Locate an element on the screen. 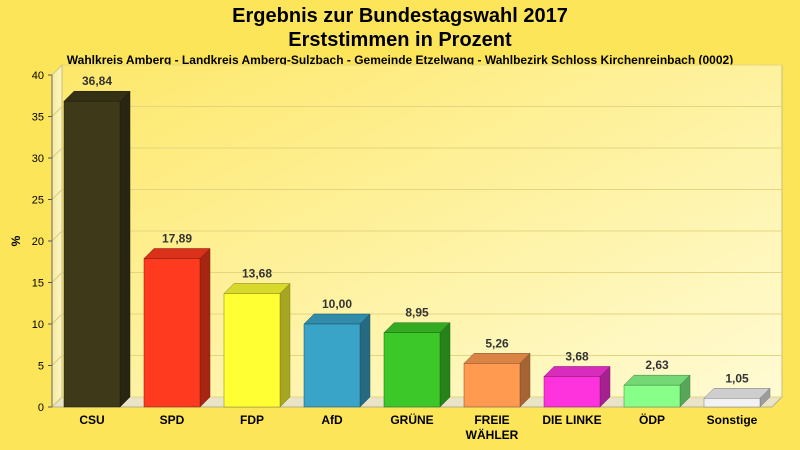 The height and width of the screenshot is (450, 800). bar-value-label: 36,84 is located at coordinates (97, 81).